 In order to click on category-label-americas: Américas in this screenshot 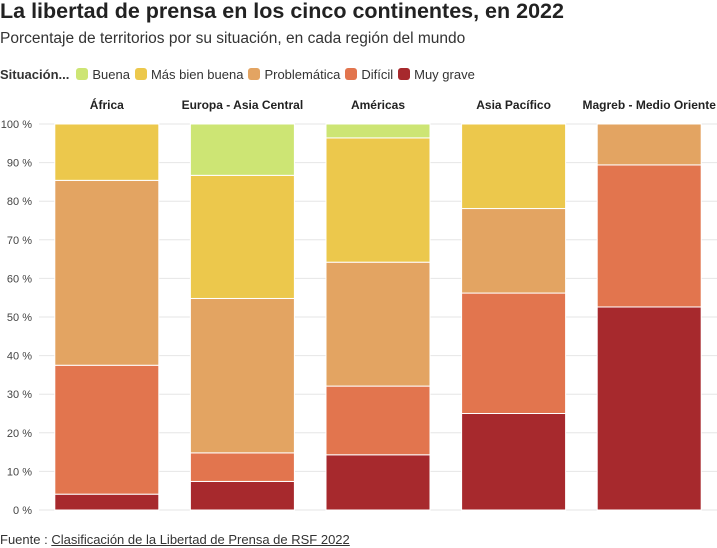, I will do `click(378, 105)`.